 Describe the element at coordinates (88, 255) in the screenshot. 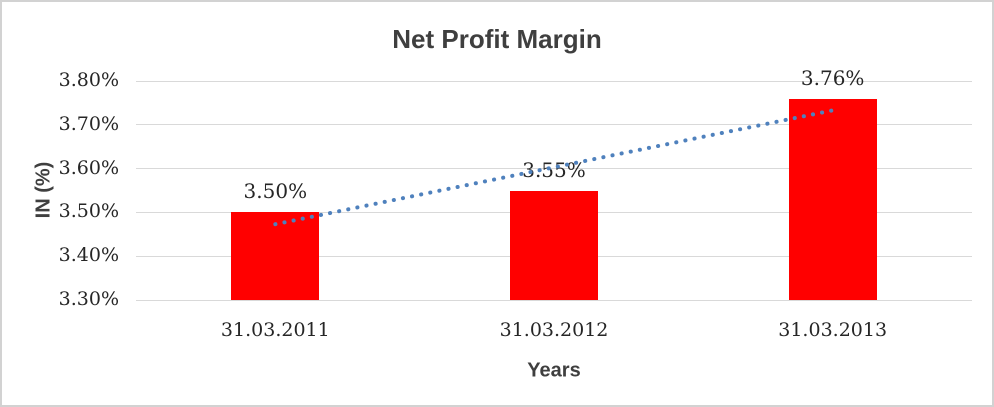

I see `y-tick-label: 3.40%` at that location.